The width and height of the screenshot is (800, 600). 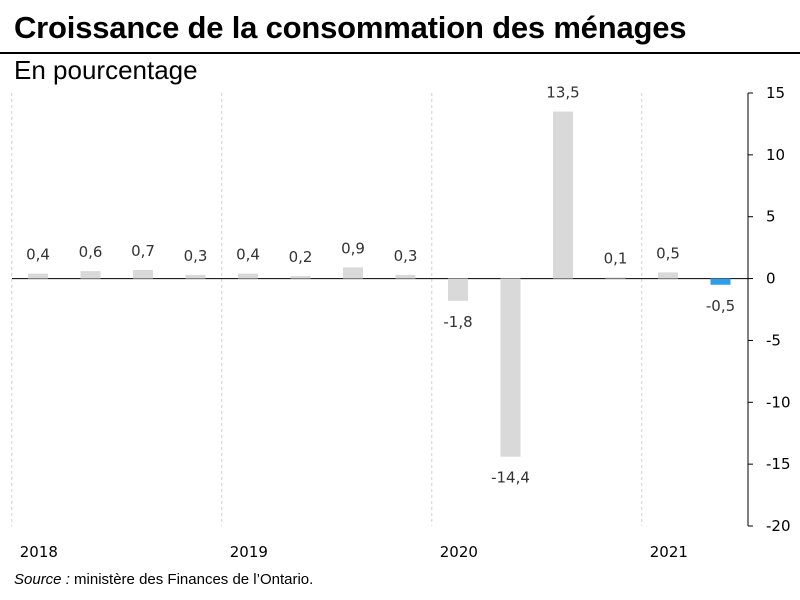 What do you see at coordinates (194, 579) in the screenshot?
I see `source-text: ministère des Finances de l’Ontario.` at bounding box center [194, 579].